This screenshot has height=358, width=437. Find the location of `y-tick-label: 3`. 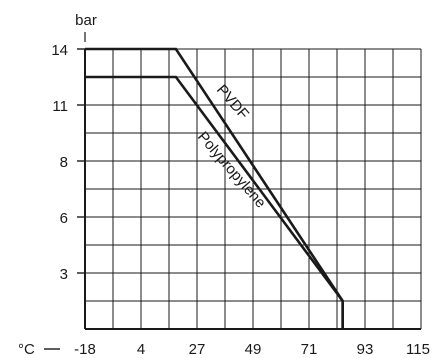

y-tick-label: 3 is located at coordinates (64, 274).